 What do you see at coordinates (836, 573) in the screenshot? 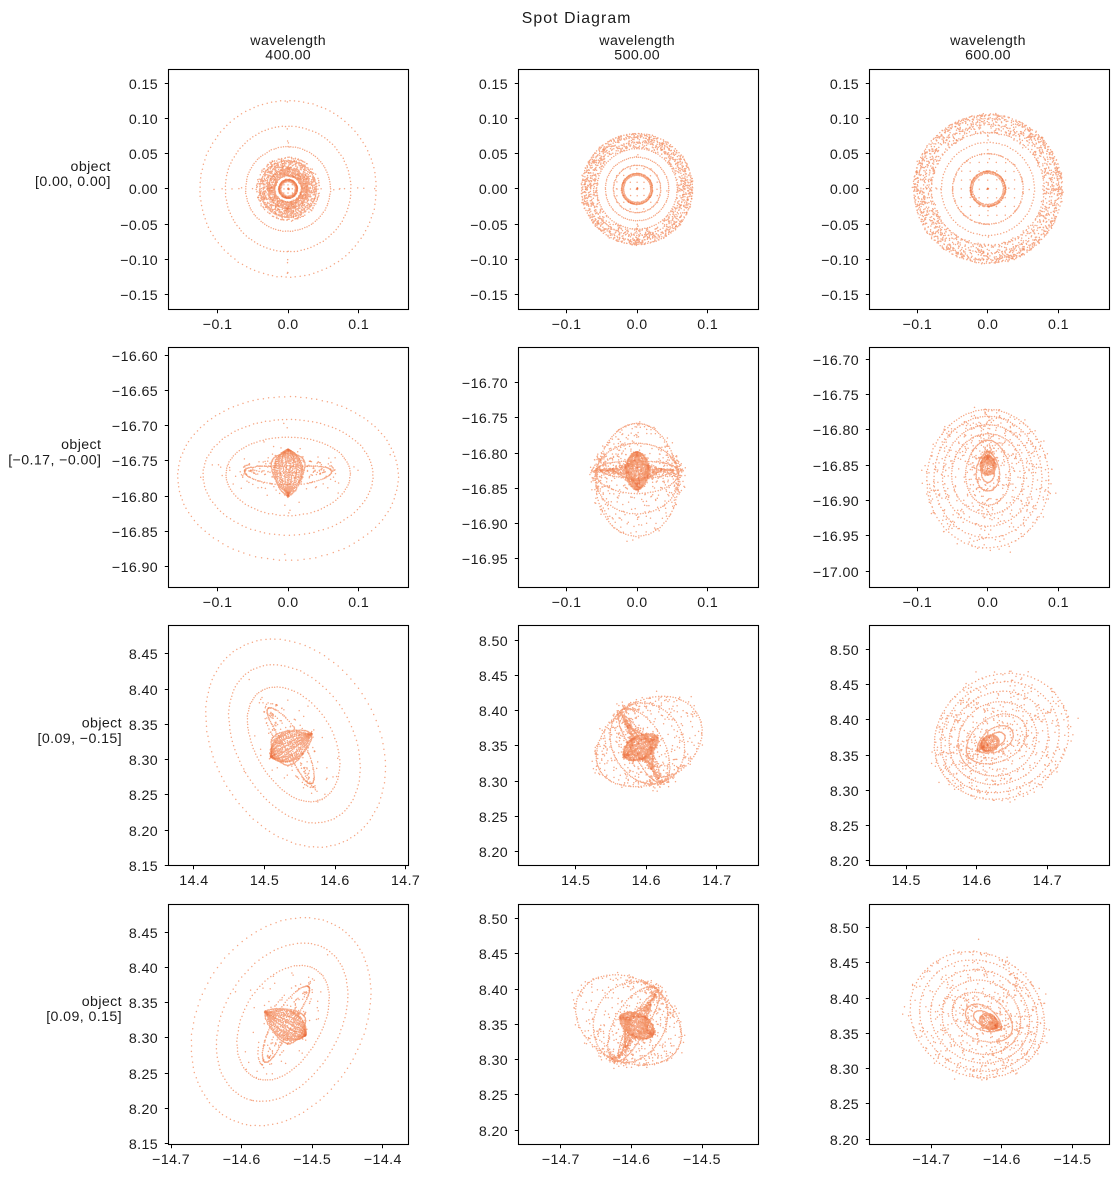
I see `svg-text: −17.00` at bounding box center [836, 573].